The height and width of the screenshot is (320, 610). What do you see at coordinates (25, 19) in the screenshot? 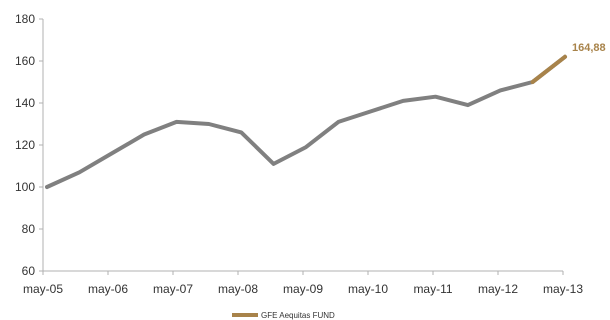
I see `y-tick-label: 180` at bounding box center [25, 19].